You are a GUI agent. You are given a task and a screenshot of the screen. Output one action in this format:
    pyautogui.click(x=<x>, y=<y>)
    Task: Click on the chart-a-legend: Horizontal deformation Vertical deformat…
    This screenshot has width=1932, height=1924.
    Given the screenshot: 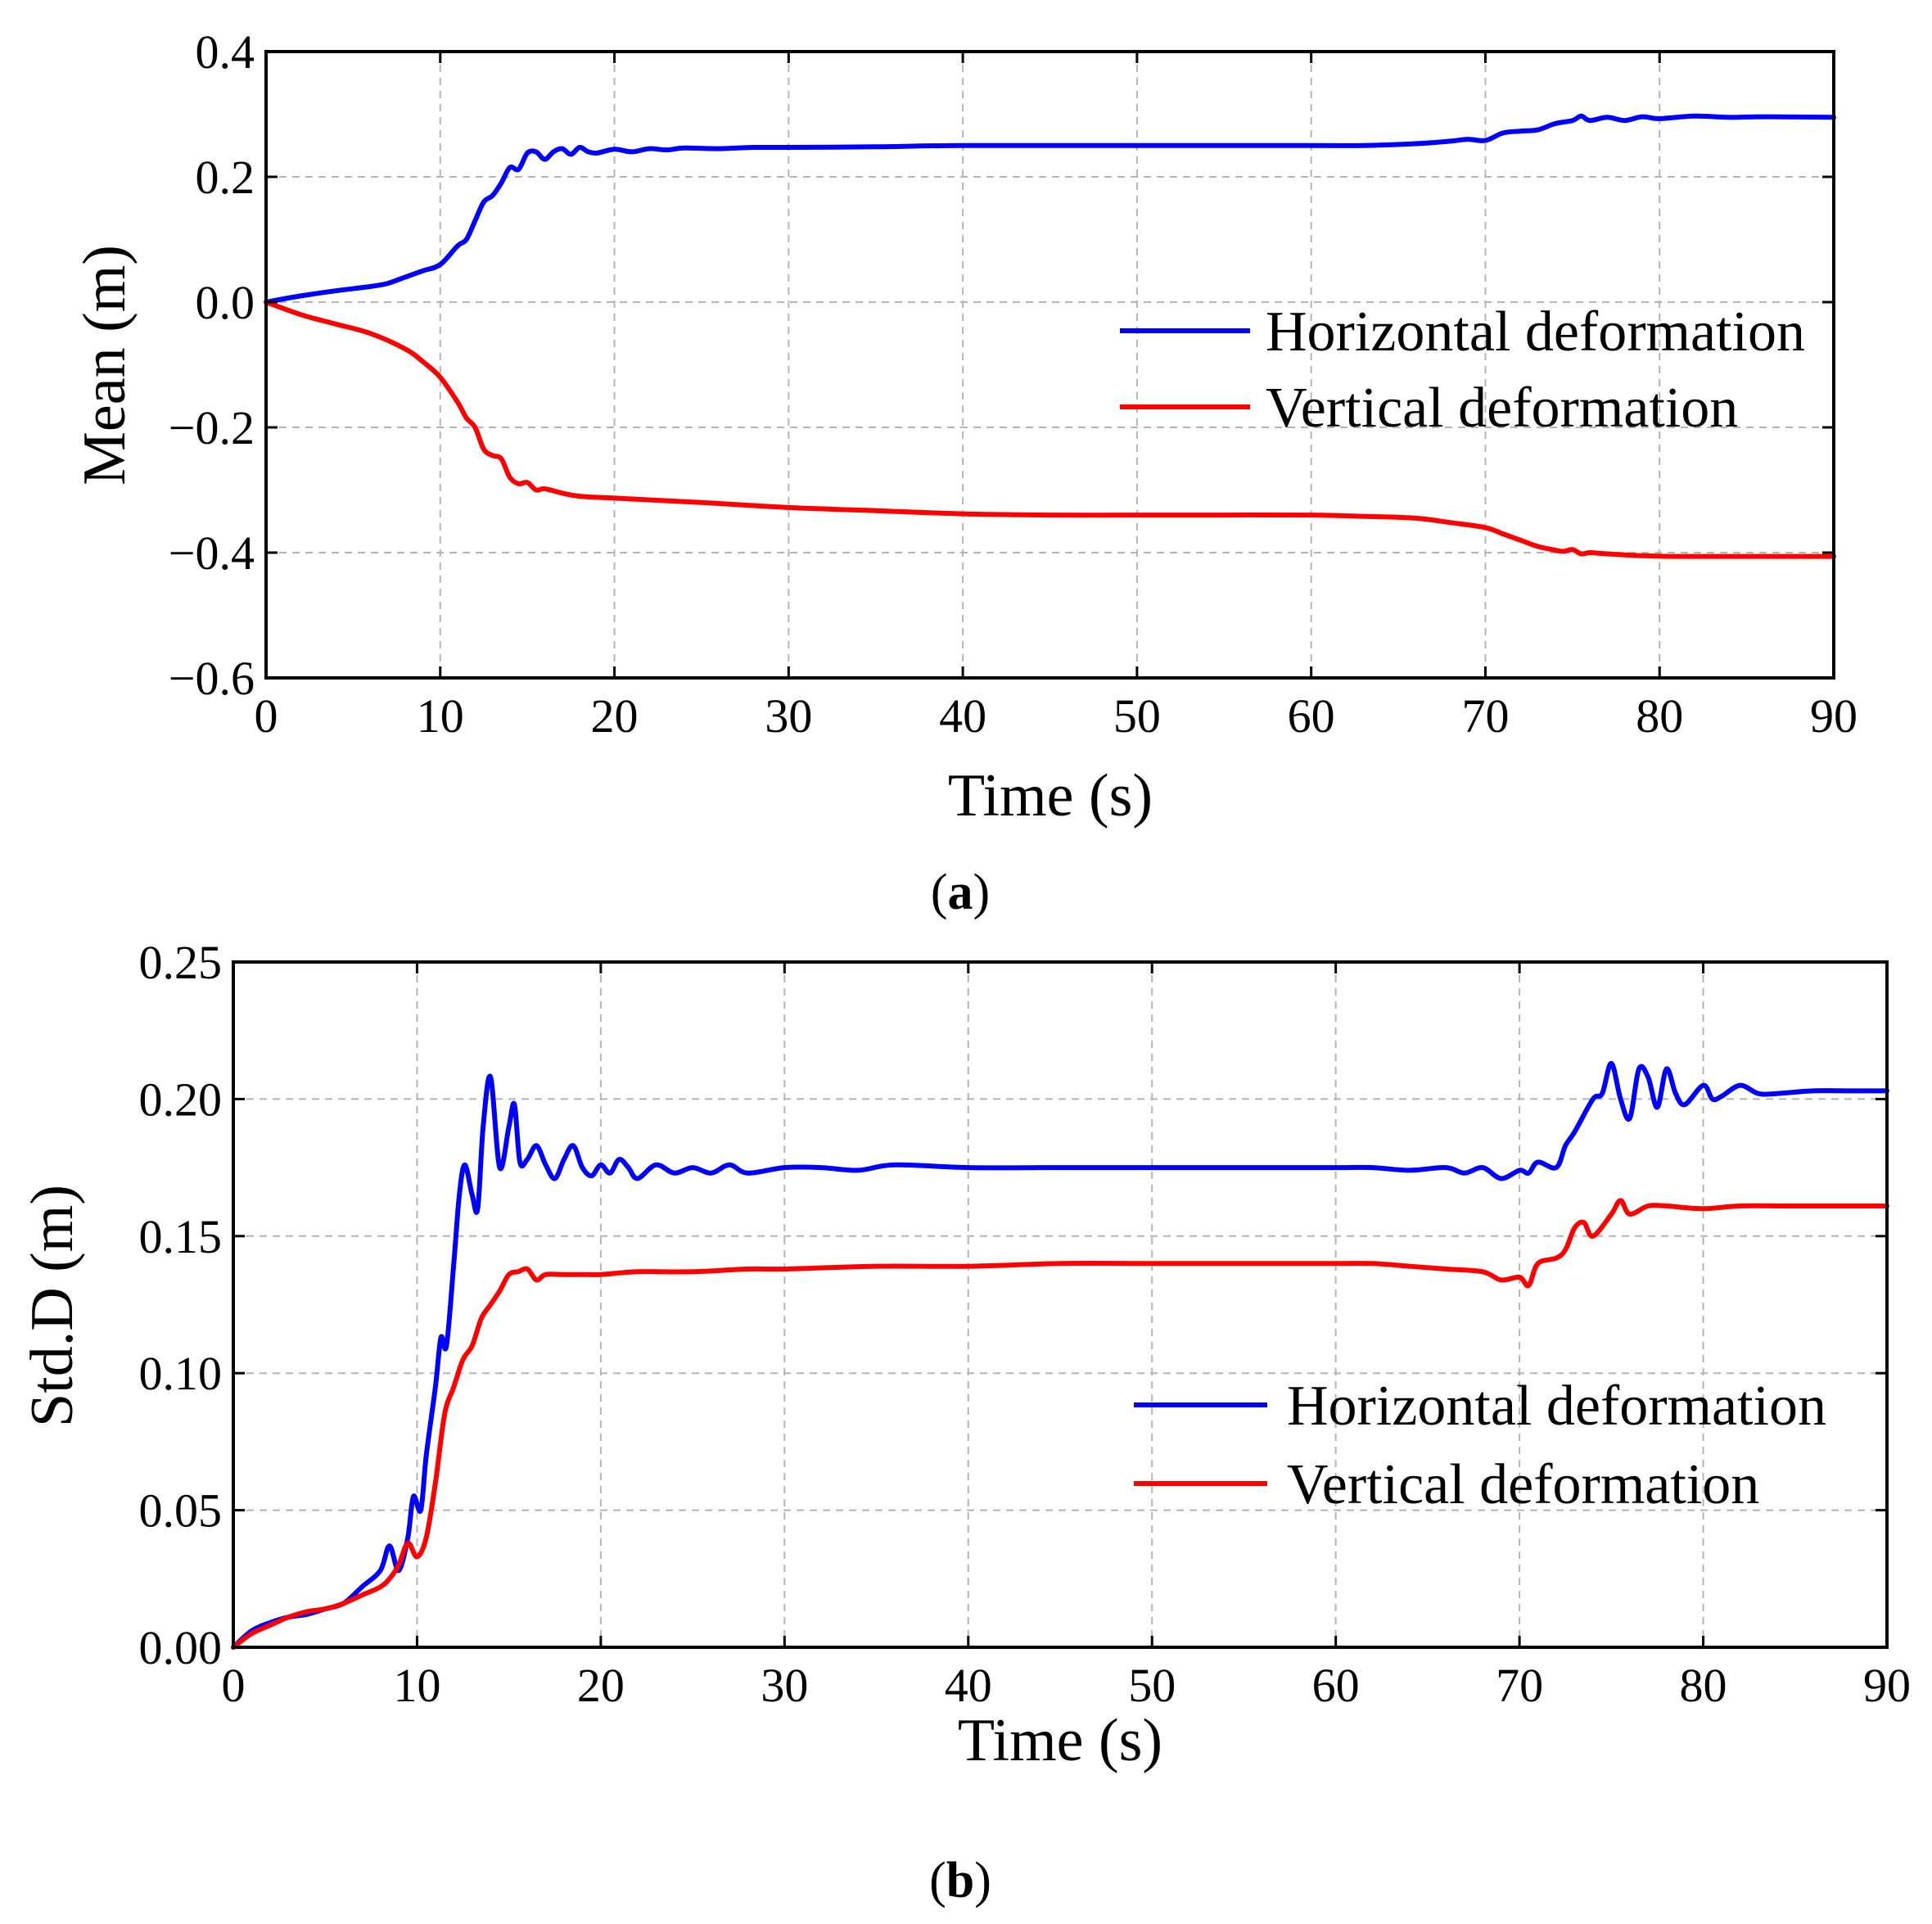 What is the action you would take?
    pyautogui.click(x=1462, y=370)
    